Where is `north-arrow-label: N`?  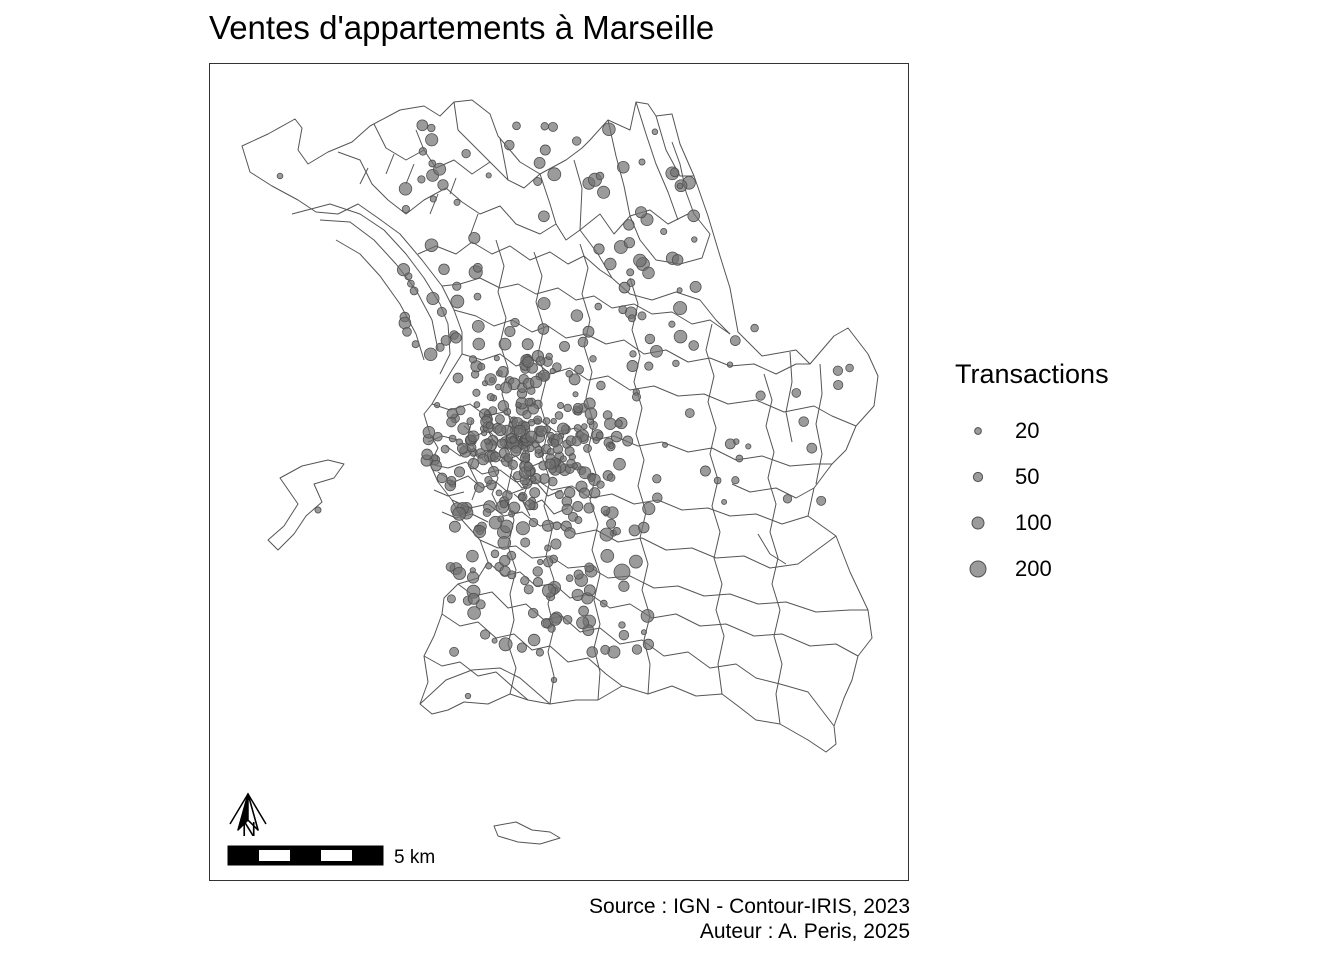 north-arrow-label: N is located at coordinates (249, 830).